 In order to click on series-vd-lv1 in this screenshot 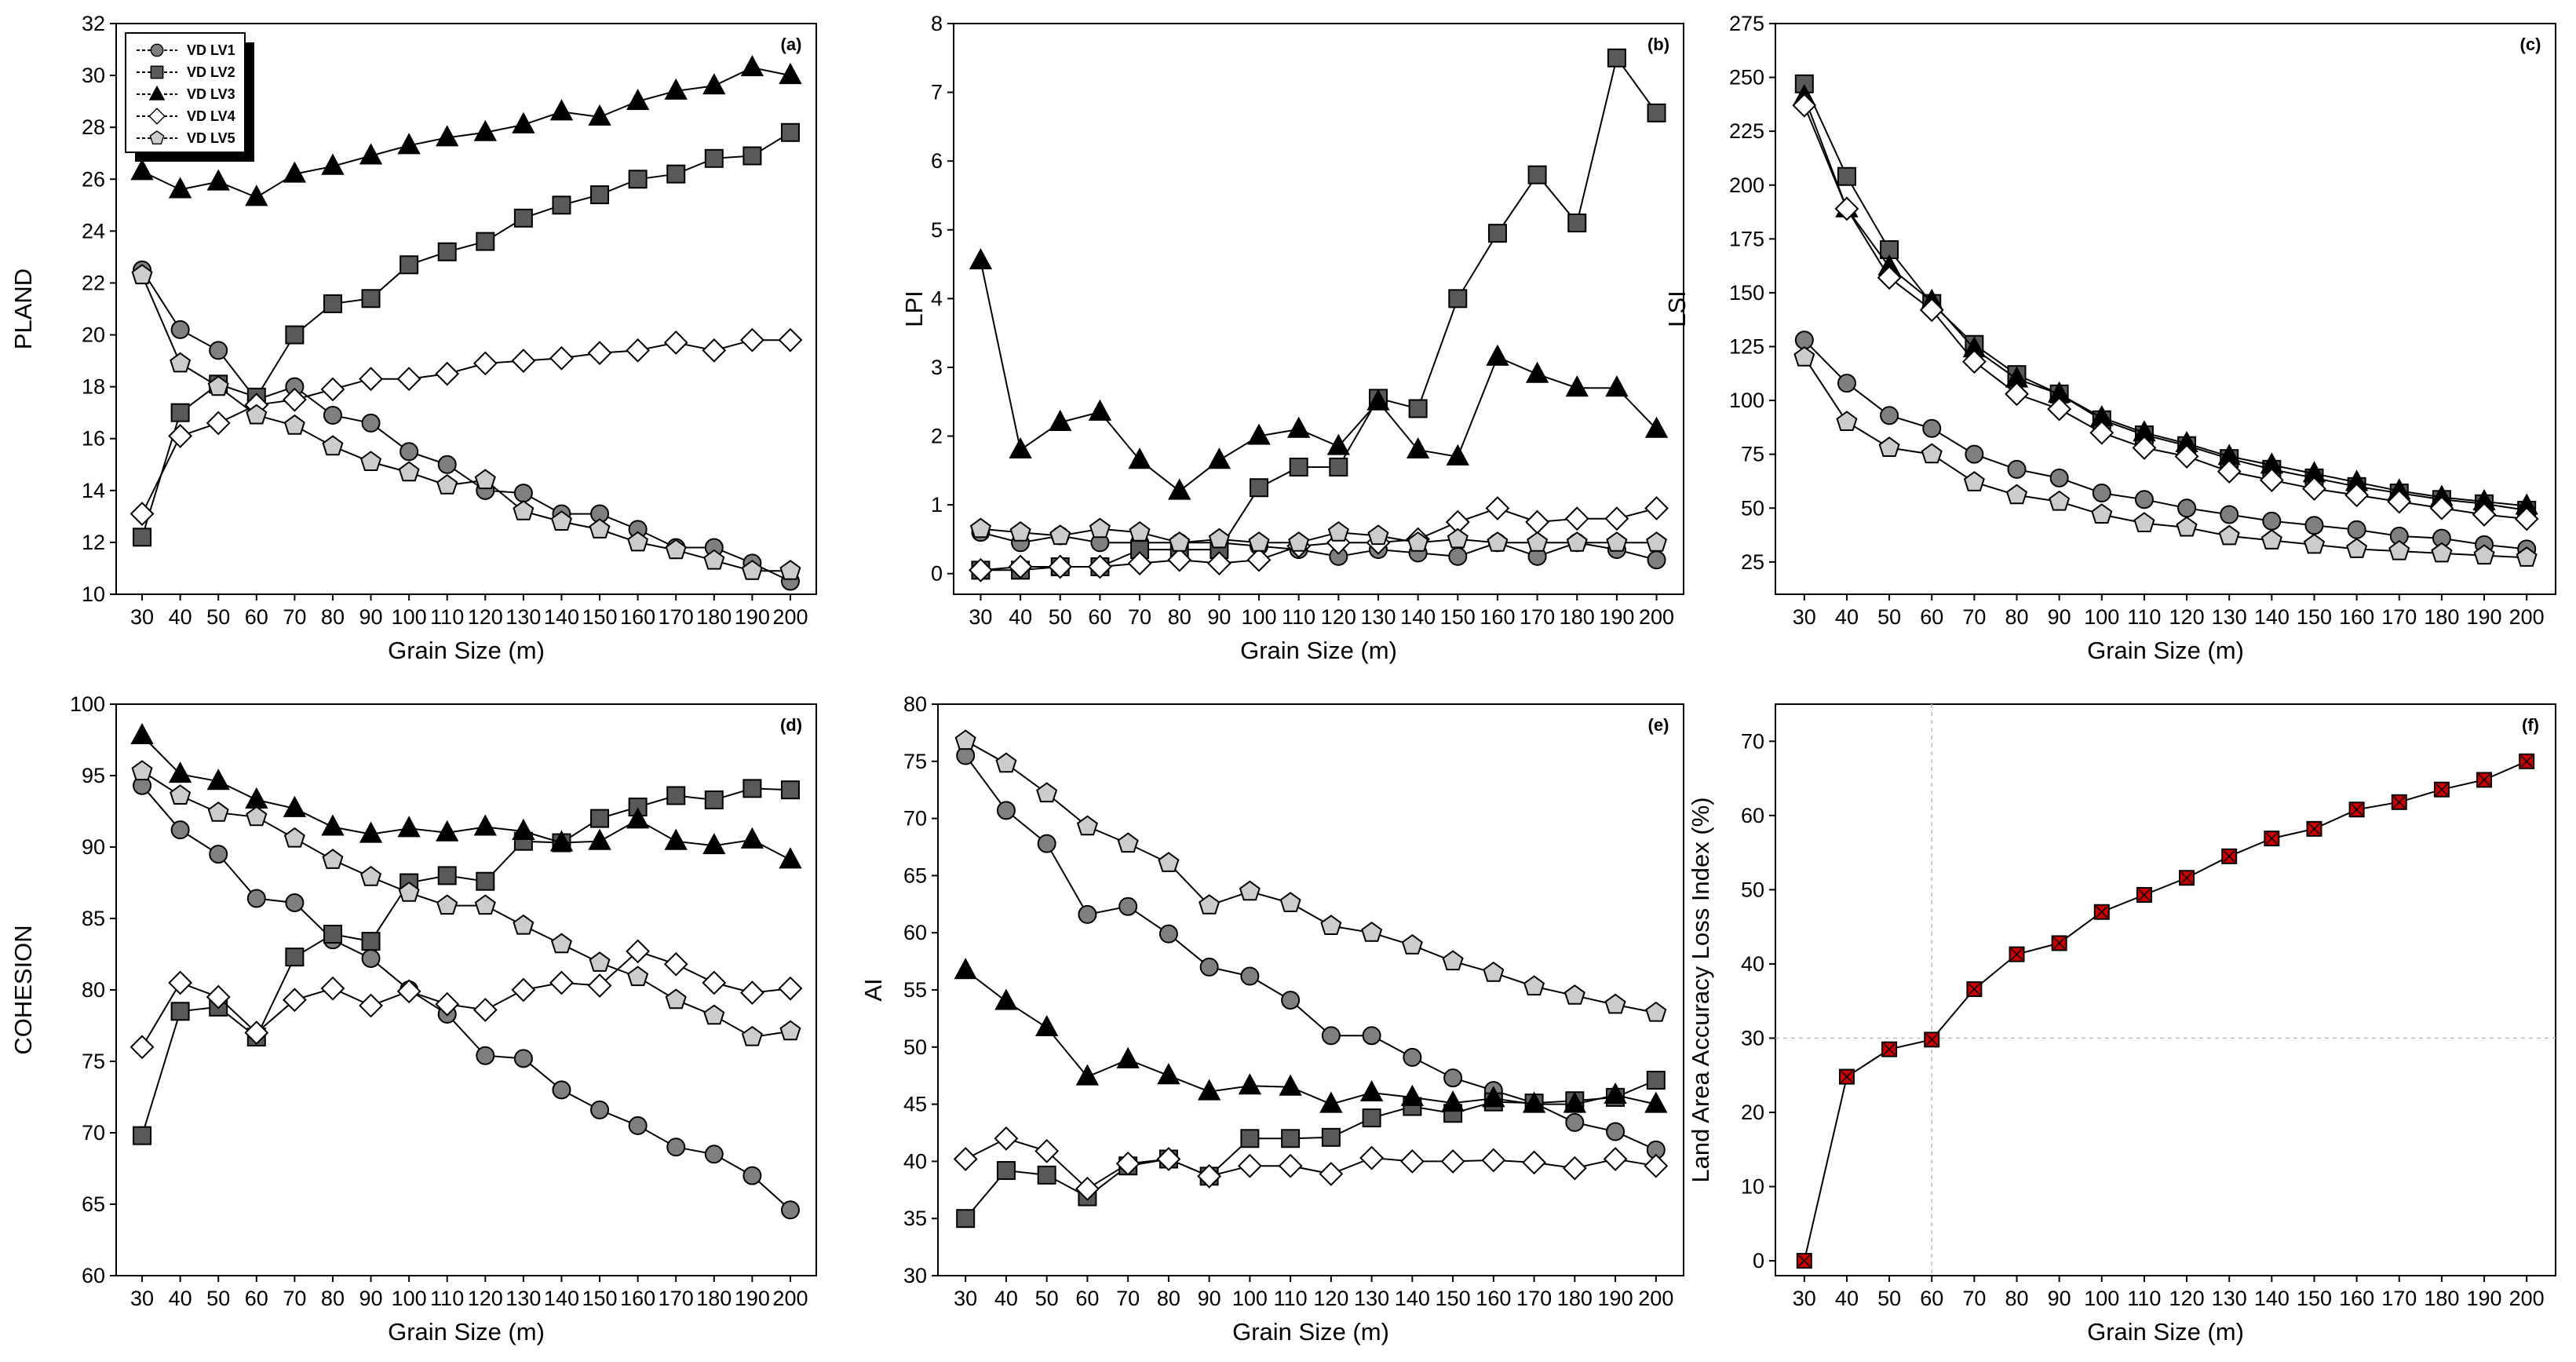, I will do `click(1311, 953)`.